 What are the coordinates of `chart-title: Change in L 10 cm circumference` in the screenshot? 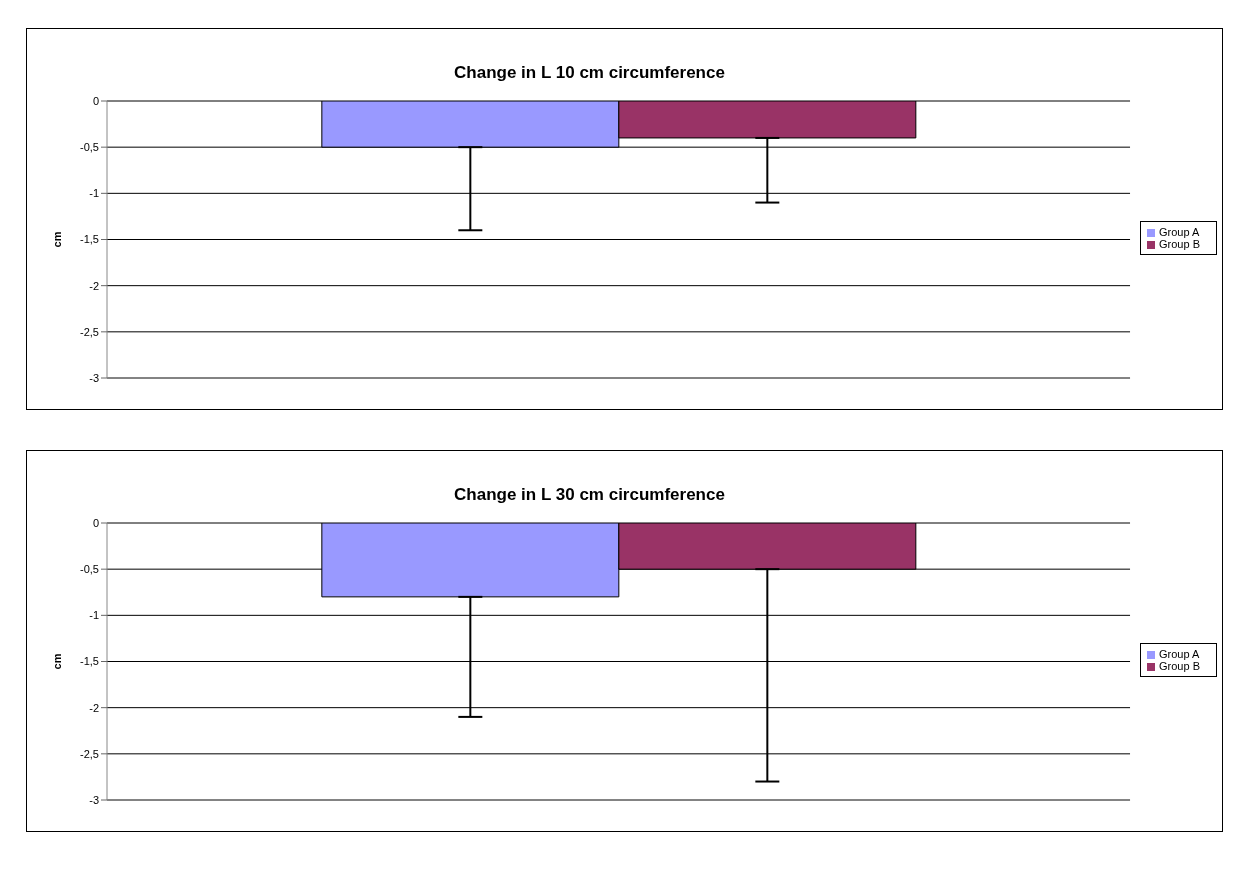 It's located at (589, 73).